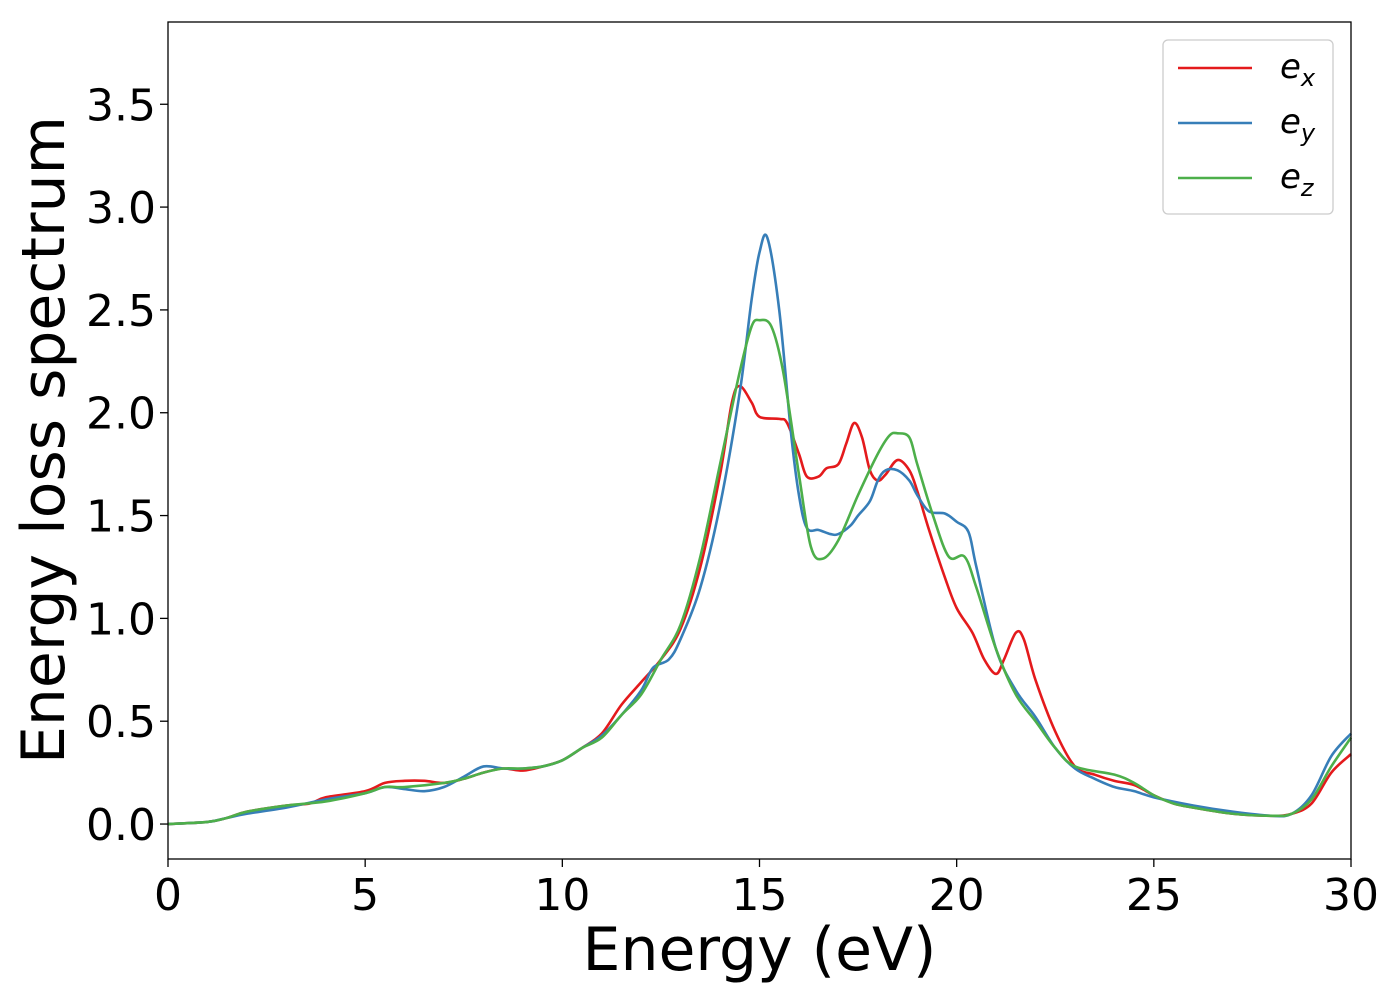 The image size is (1400, 1000). Describe the element at coordinates (121, 722) in the screenshot. I see `y-tick-label: 0.5` at that location.